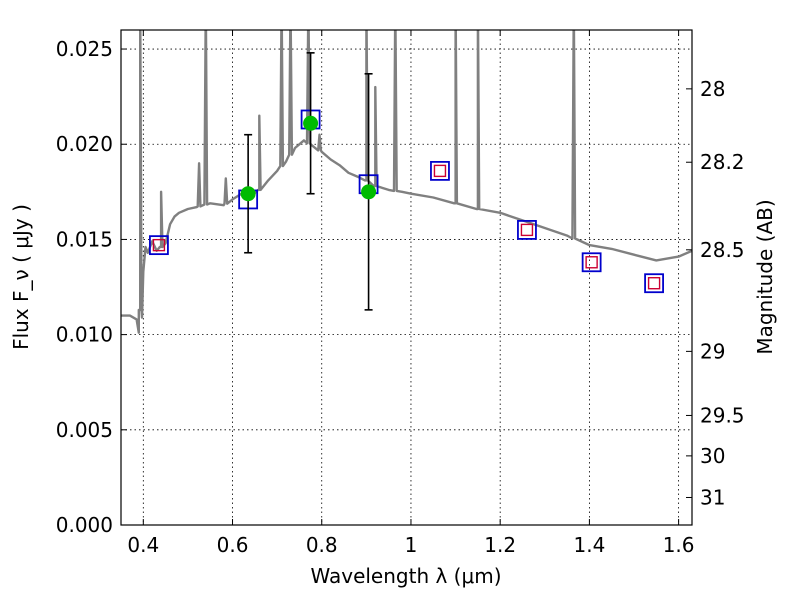 This screenshot has width=800, height=600. What do you see at coordinates (722, 415) in the screenshot?
I see `y2-tick-label-4: 29.5` at bounding box center [722, 415].